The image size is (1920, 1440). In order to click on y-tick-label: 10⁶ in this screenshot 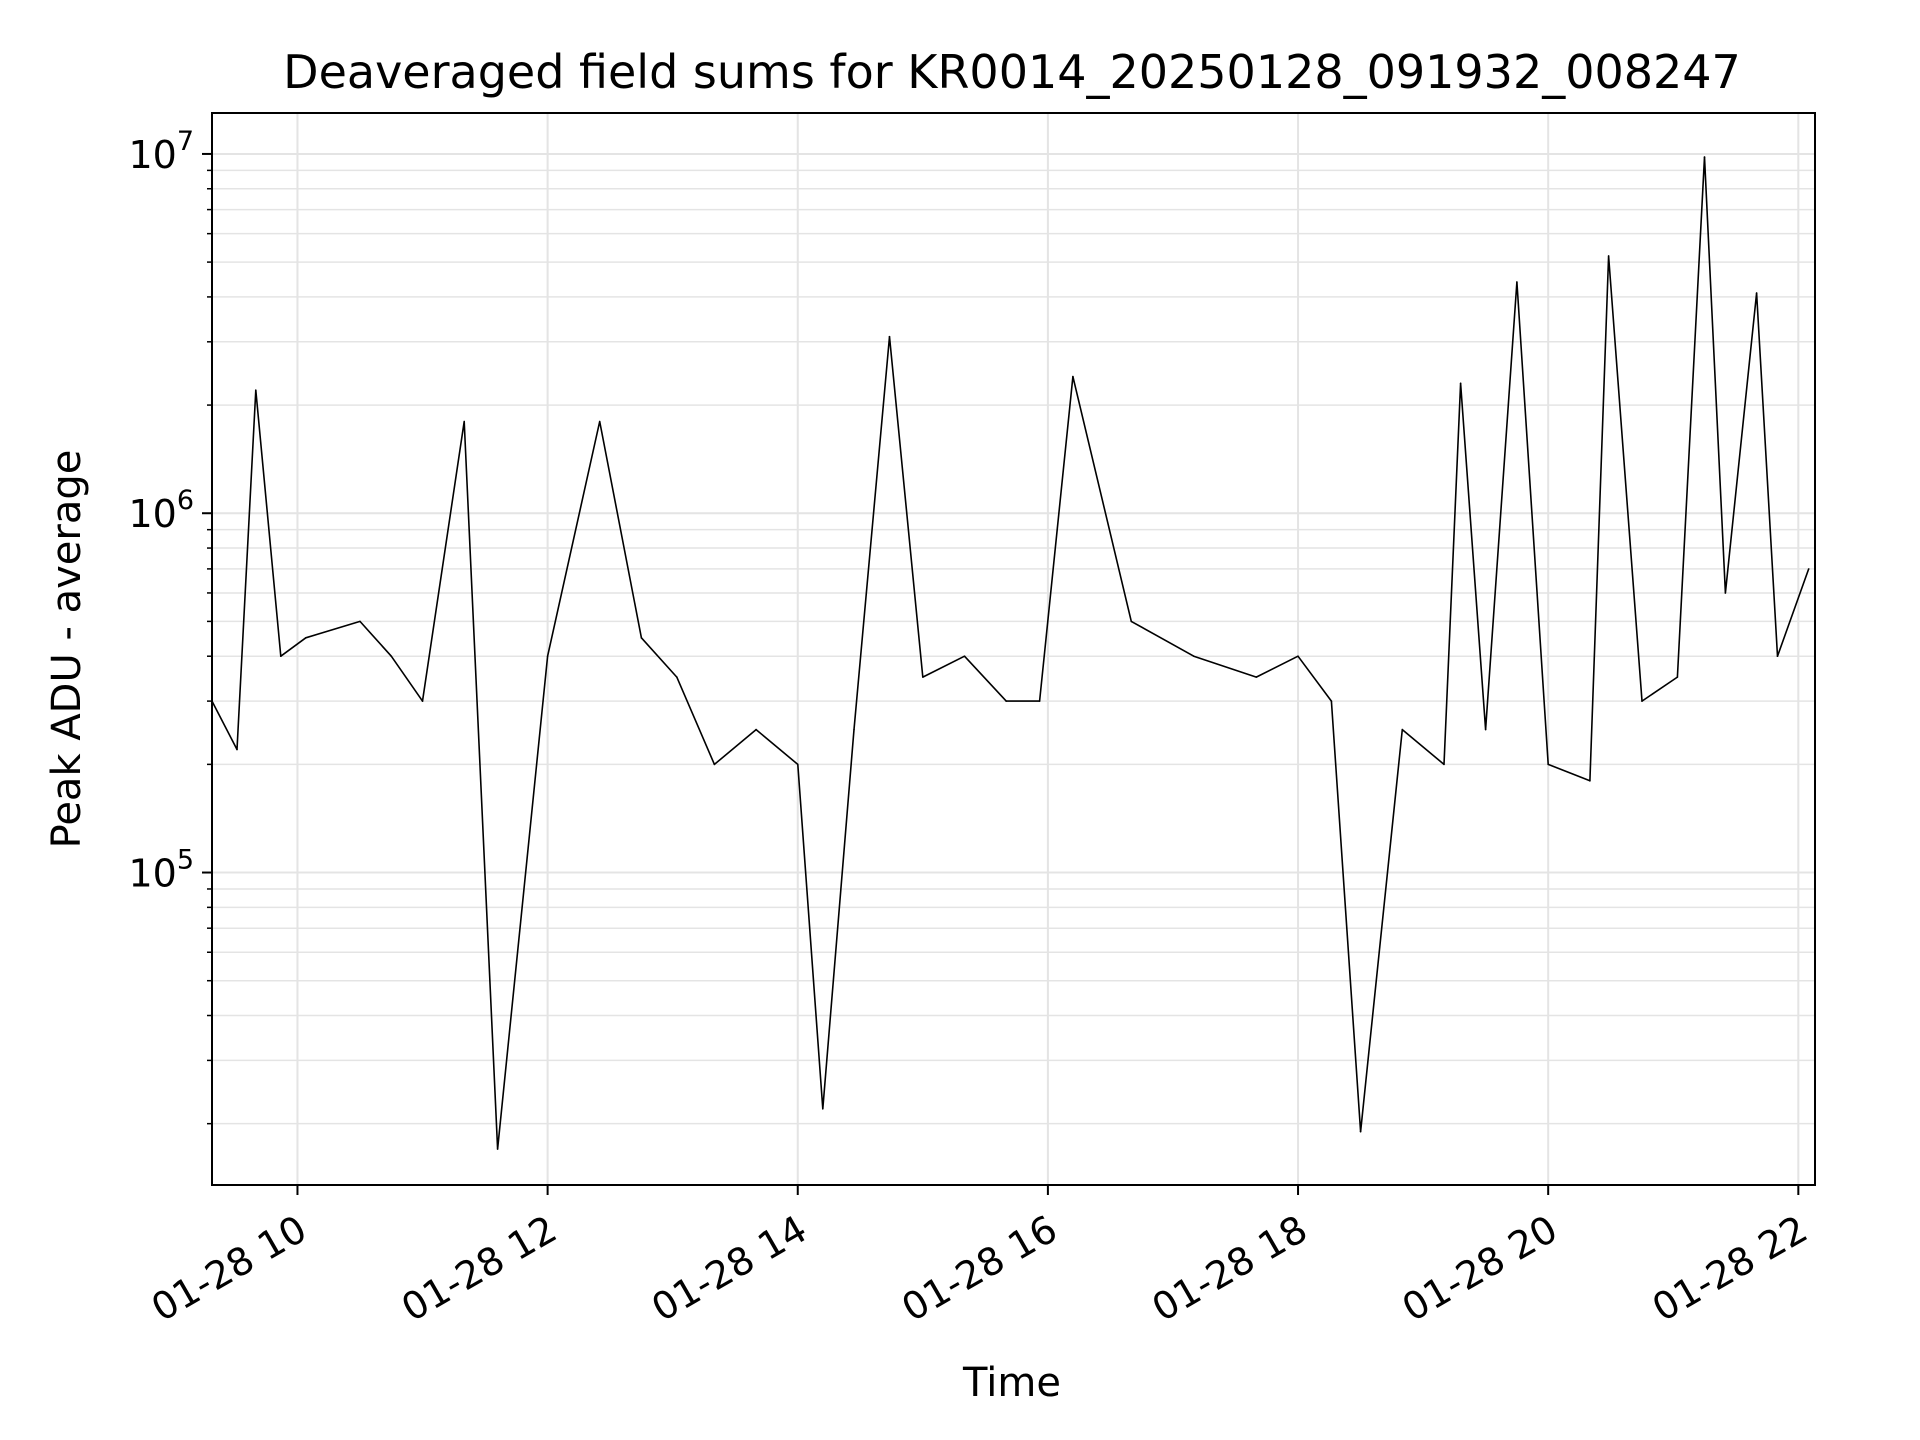, I will do `click(161, 510)`.